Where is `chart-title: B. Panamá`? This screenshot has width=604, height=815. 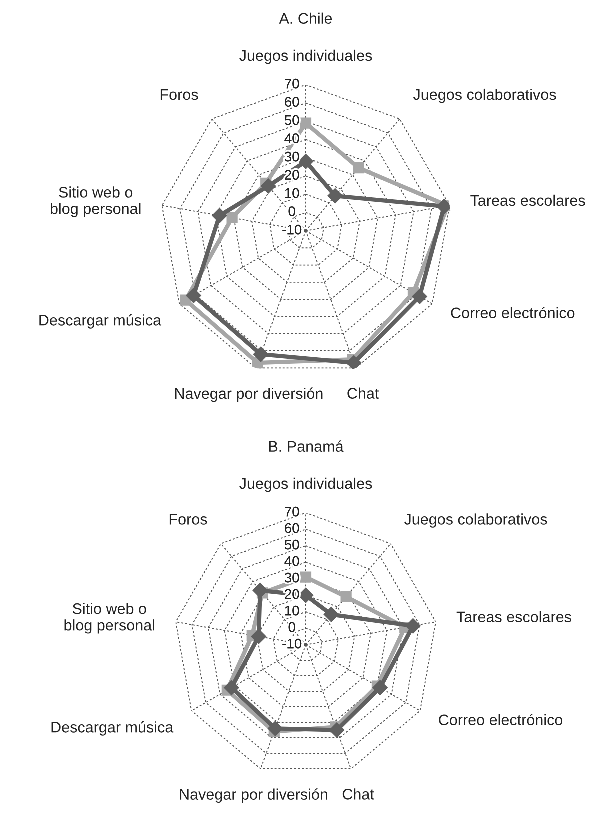
chart-title: B. Panamá is located at coordinates (306, 446).